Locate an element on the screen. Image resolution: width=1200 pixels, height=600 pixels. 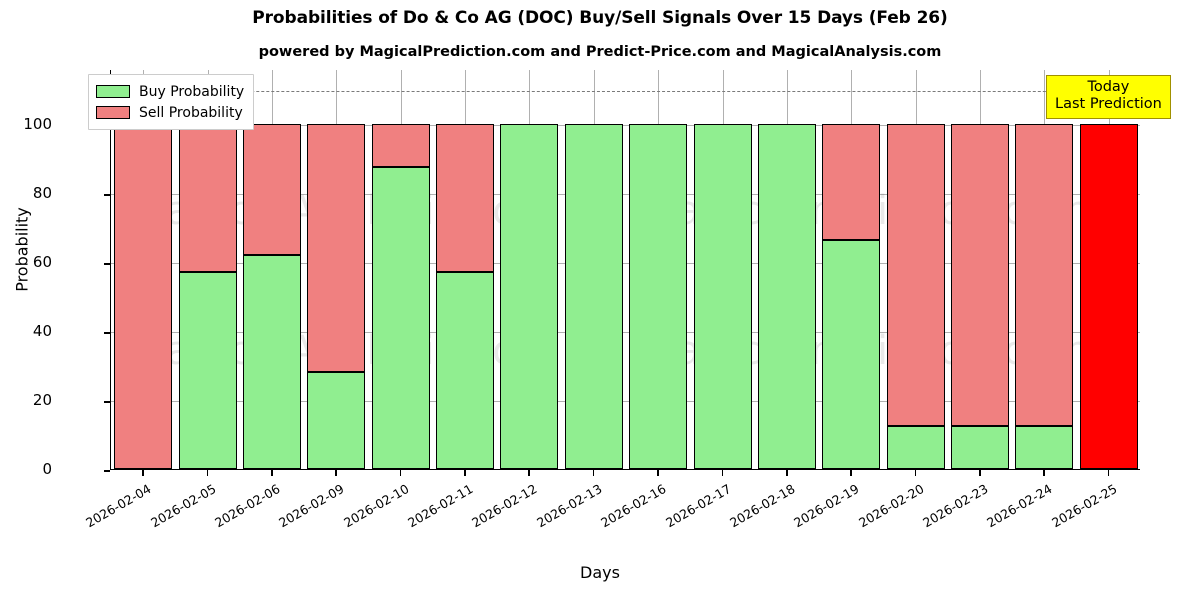
today-annotation-line2: Last Prediction is located at coordinates (1108, 104).